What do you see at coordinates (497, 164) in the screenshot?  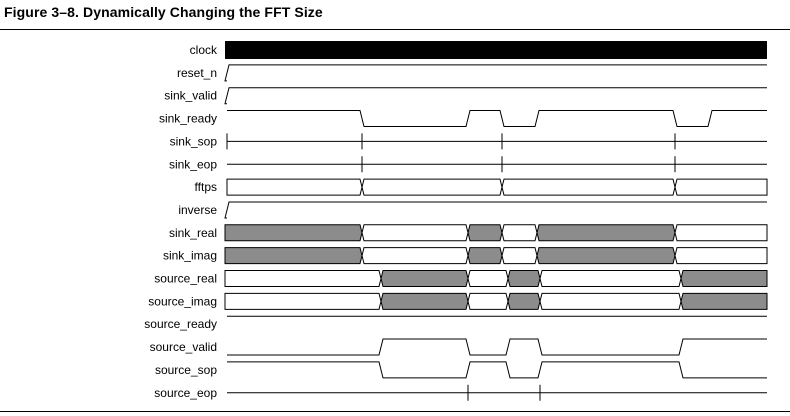 I see `waveform-sink_eop` at bounding box center [497, 164].